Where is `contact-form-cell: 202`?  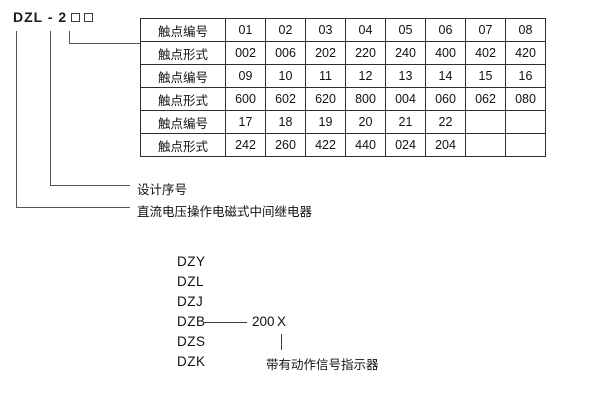 contact-form-cell: 202 is located at coordinates (325, 53).